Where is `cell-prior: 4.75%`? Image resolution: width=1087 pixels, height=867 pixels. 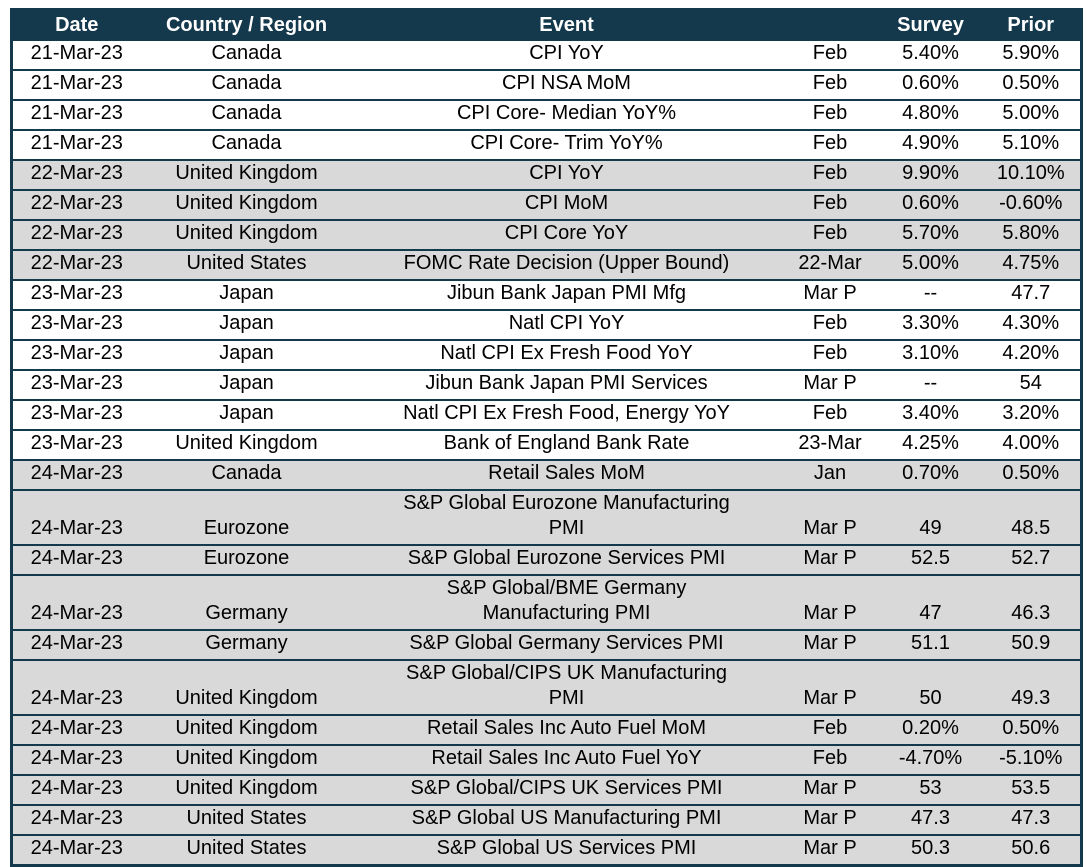 cell-prior: 4.75% is located at coordinates (1031, 265).